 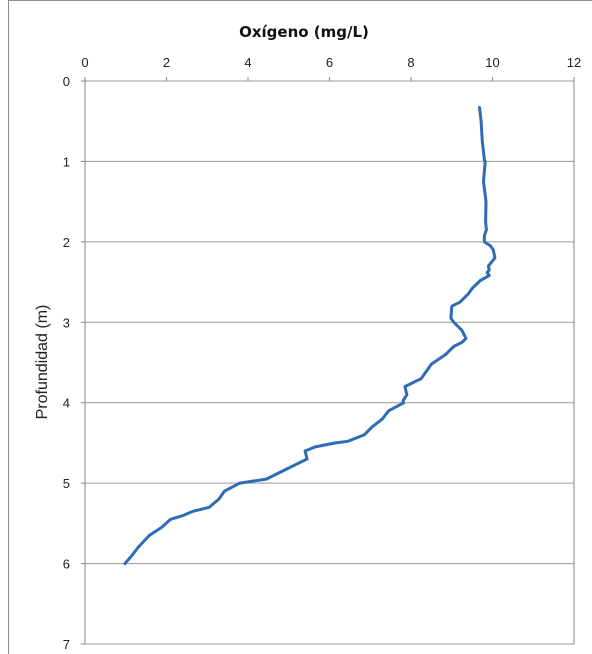 What do you see at coordinates (66, 242) in the screenshot?
I see `y-tick-label-2: 2` at bounding box center [66, 242].